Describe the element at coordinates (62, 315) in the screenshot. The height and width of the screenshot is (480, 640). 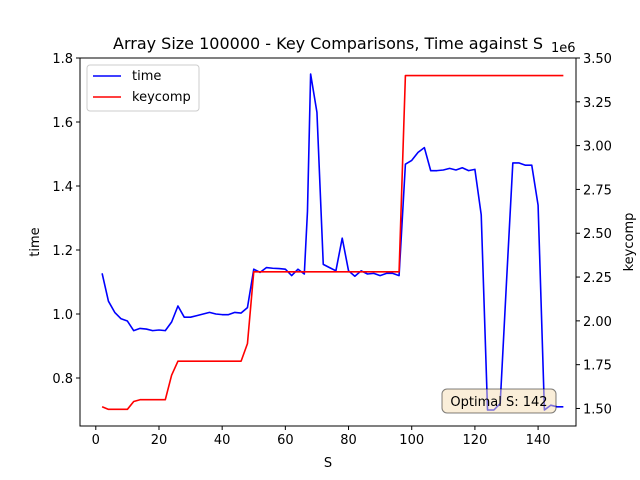
I see `y-left-tick-label: 1.0` at that location.